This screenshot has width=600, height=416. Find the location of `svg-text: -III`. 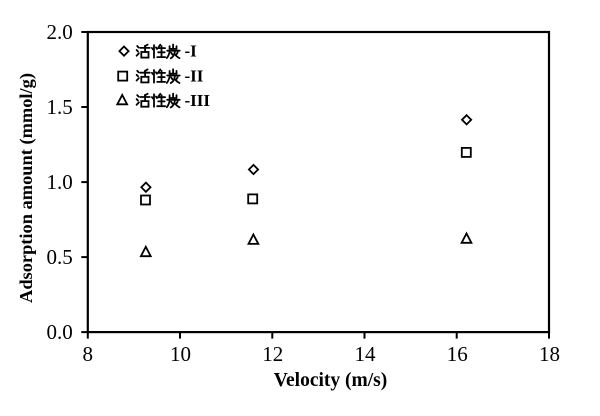

svg-text: -III is located at coordinates (198, 100).